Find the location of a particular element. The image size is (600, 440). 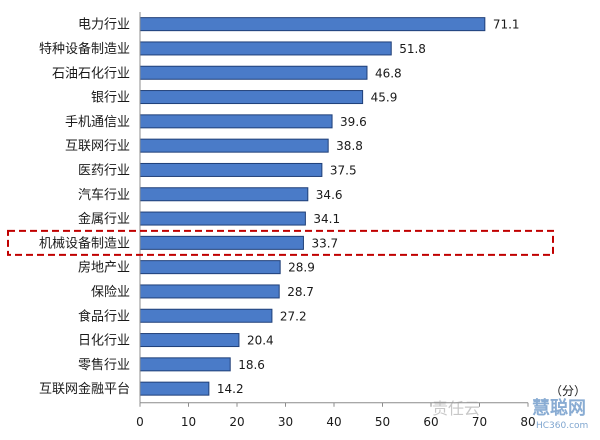

category-label: 电力行业 is located at coordinates (104, 25).